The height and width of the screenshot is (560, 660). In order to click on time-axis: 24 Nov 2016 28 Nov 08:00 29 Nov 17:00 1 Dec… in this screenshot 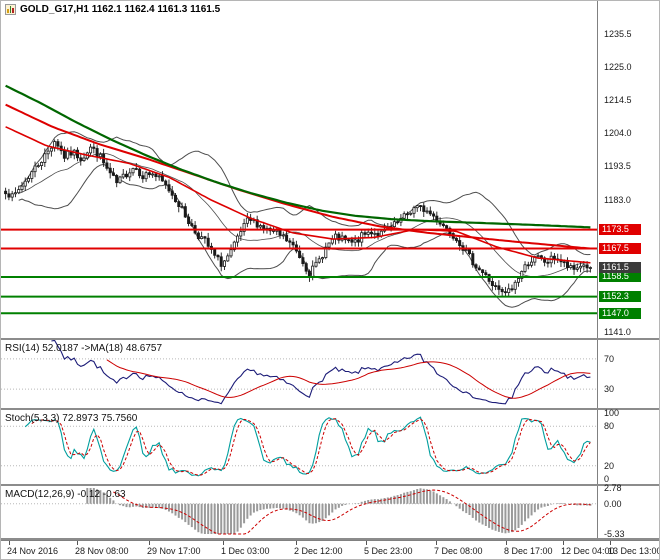, I will do `click(330, 549)`.